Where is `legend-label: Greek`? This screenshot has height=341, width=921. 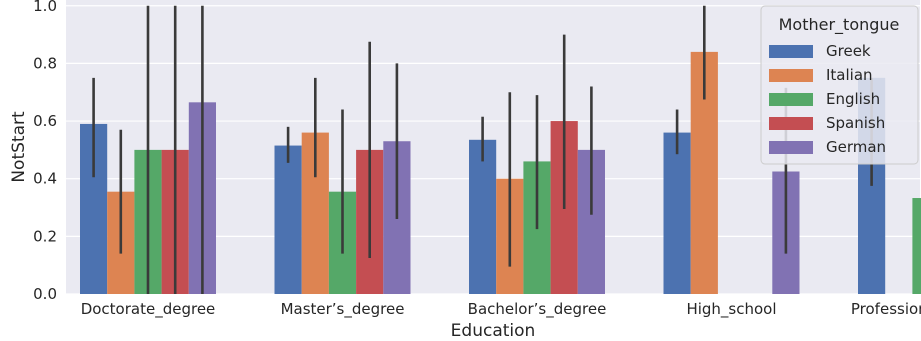 legend-label: Greek is located at coordinates (848, 51).